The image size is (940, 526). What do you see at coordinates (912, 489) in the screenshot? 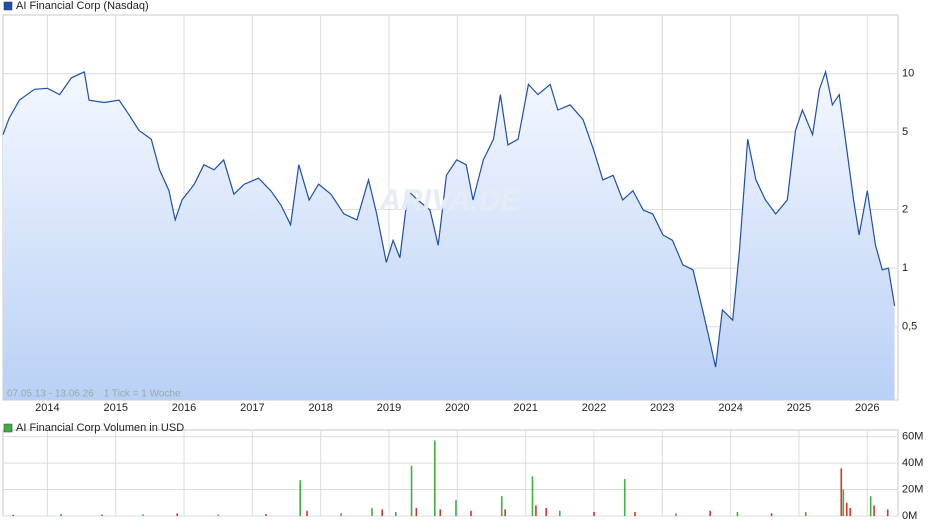
I see `y-tick-label: 20M` at bounding box center [912, 489].